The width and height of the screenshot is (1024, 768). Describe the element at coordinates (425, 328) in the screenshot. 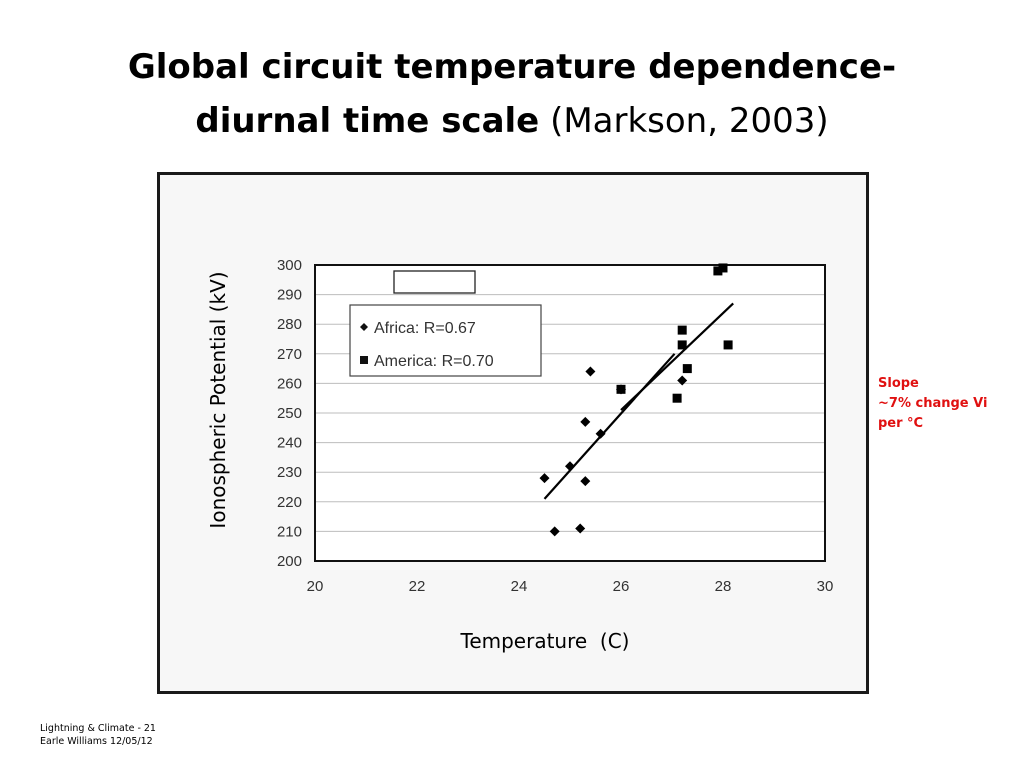

I see `legend-label: Africa: R=0.67` at that location.